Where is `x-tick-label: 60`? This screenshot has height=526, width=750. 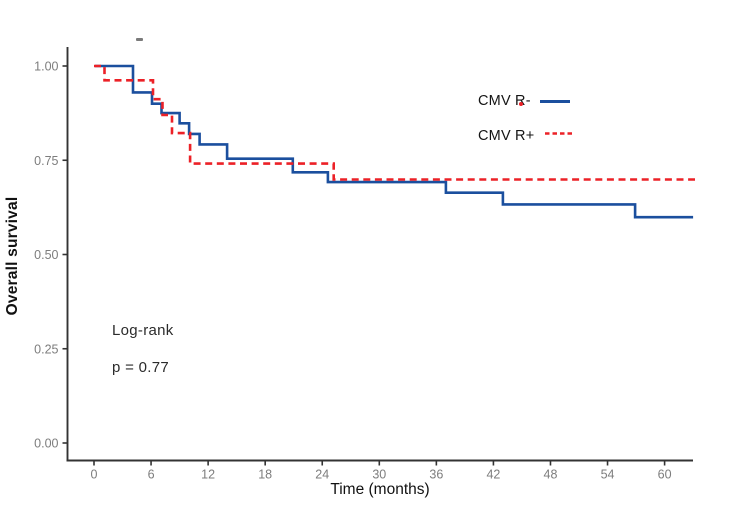 x-tick-label: 60 is located at coordinates (665, 475).